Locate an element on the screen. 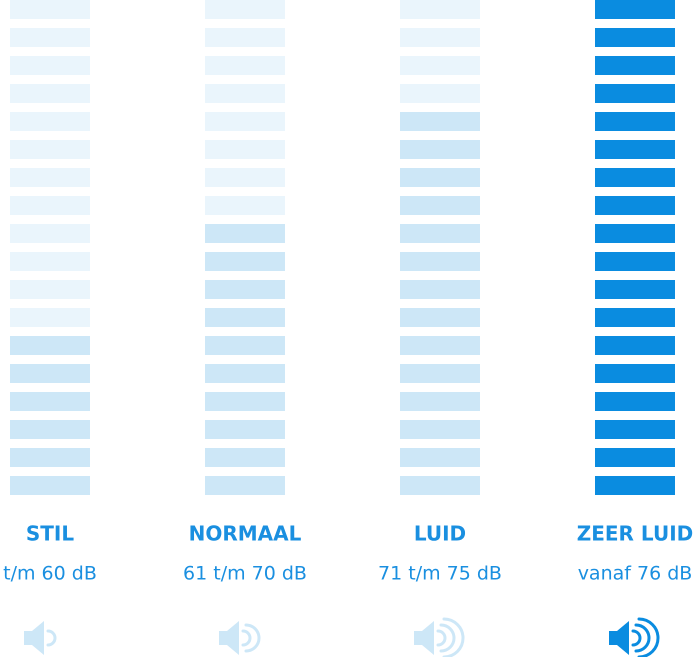  level-label: ZEER LUID is located at coordinates (635, 534).